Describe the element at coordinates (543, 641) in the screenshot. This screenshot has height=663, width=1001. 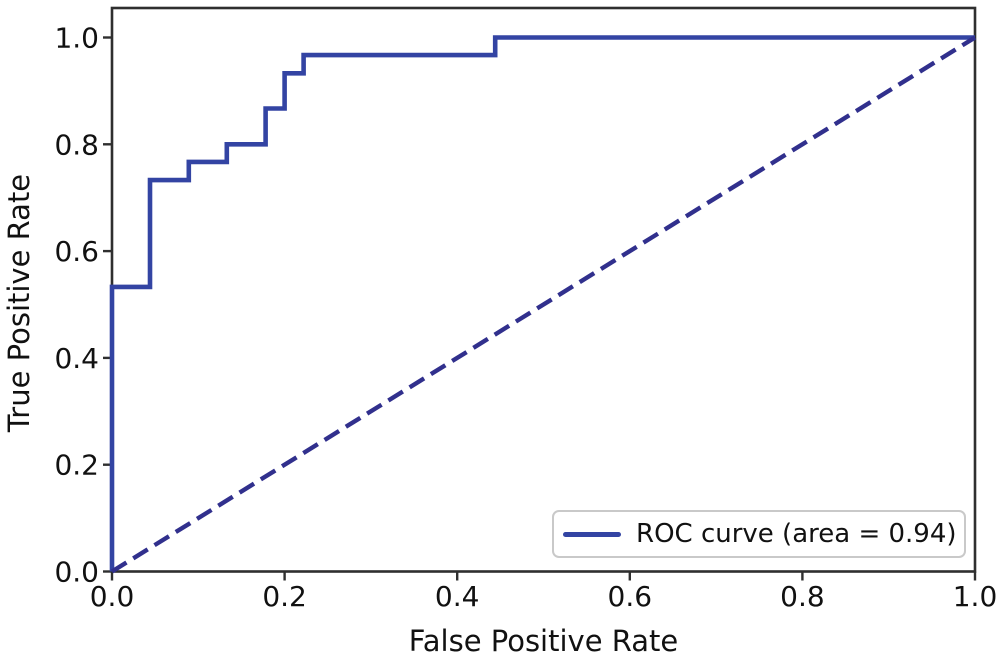
I see `x-axis-label: False Positive Rate` at that location.